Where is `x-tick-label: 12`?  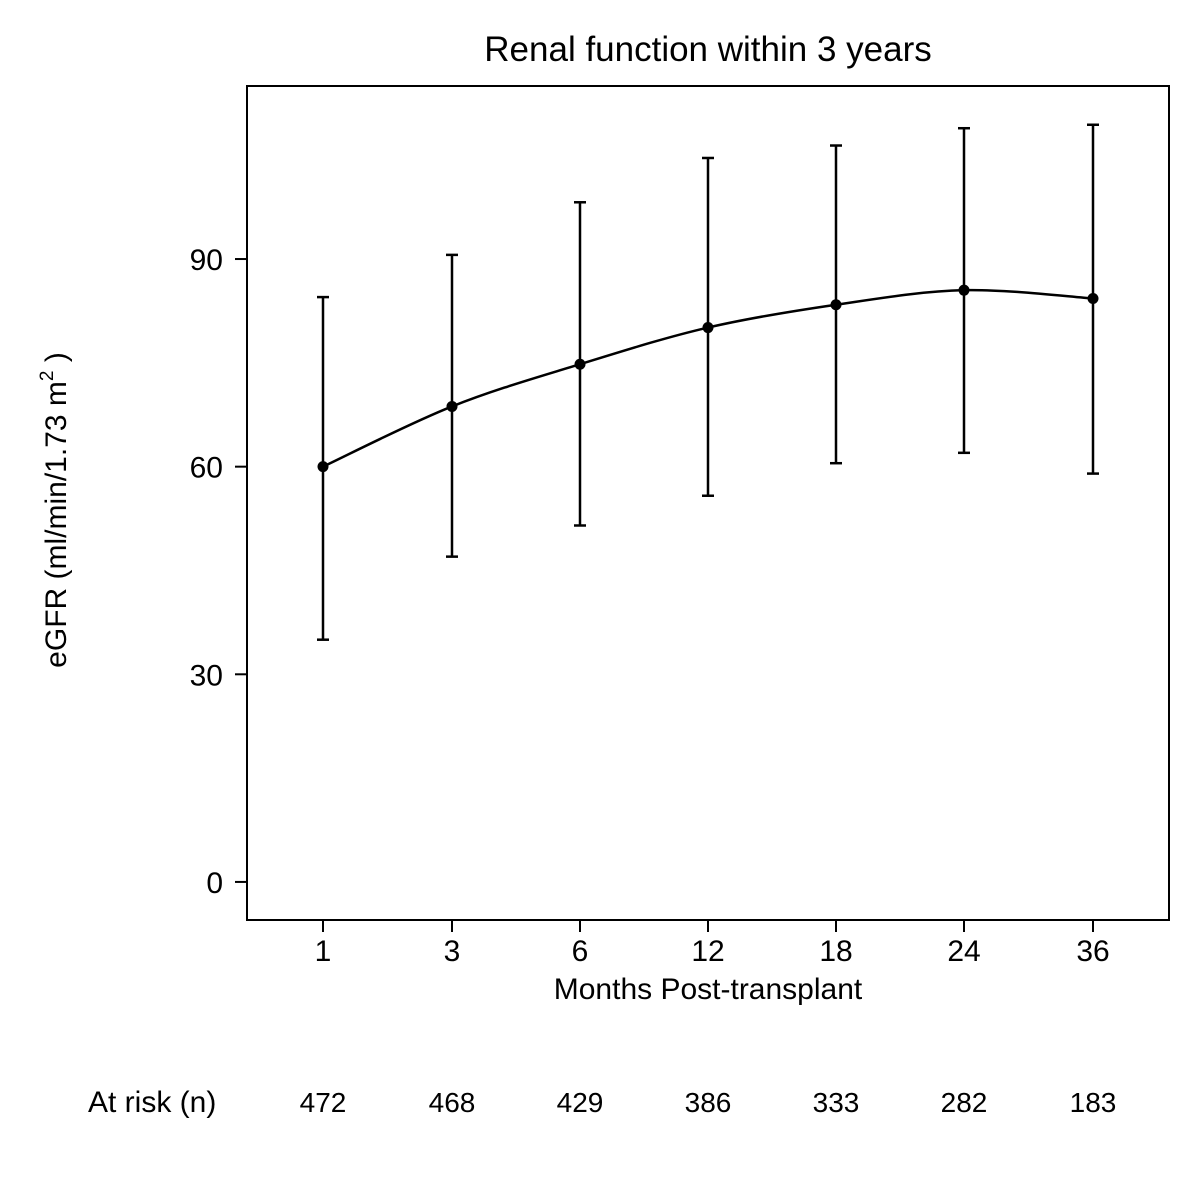 x-tick-label: 12 is located at coordinates (707, 951).